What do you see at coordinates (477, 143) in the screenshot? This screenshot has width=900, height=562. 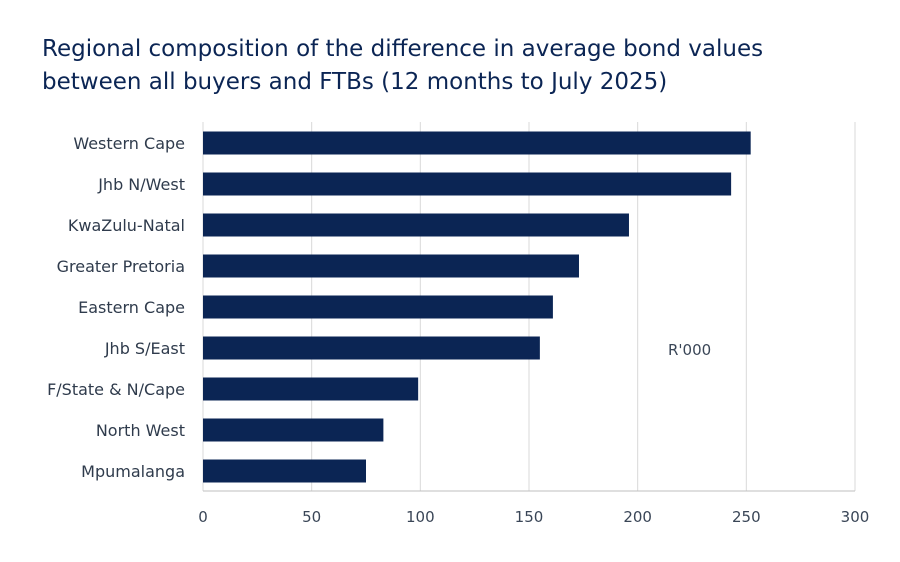 I see `bar-western-cape` at bounding box center [477, 143].